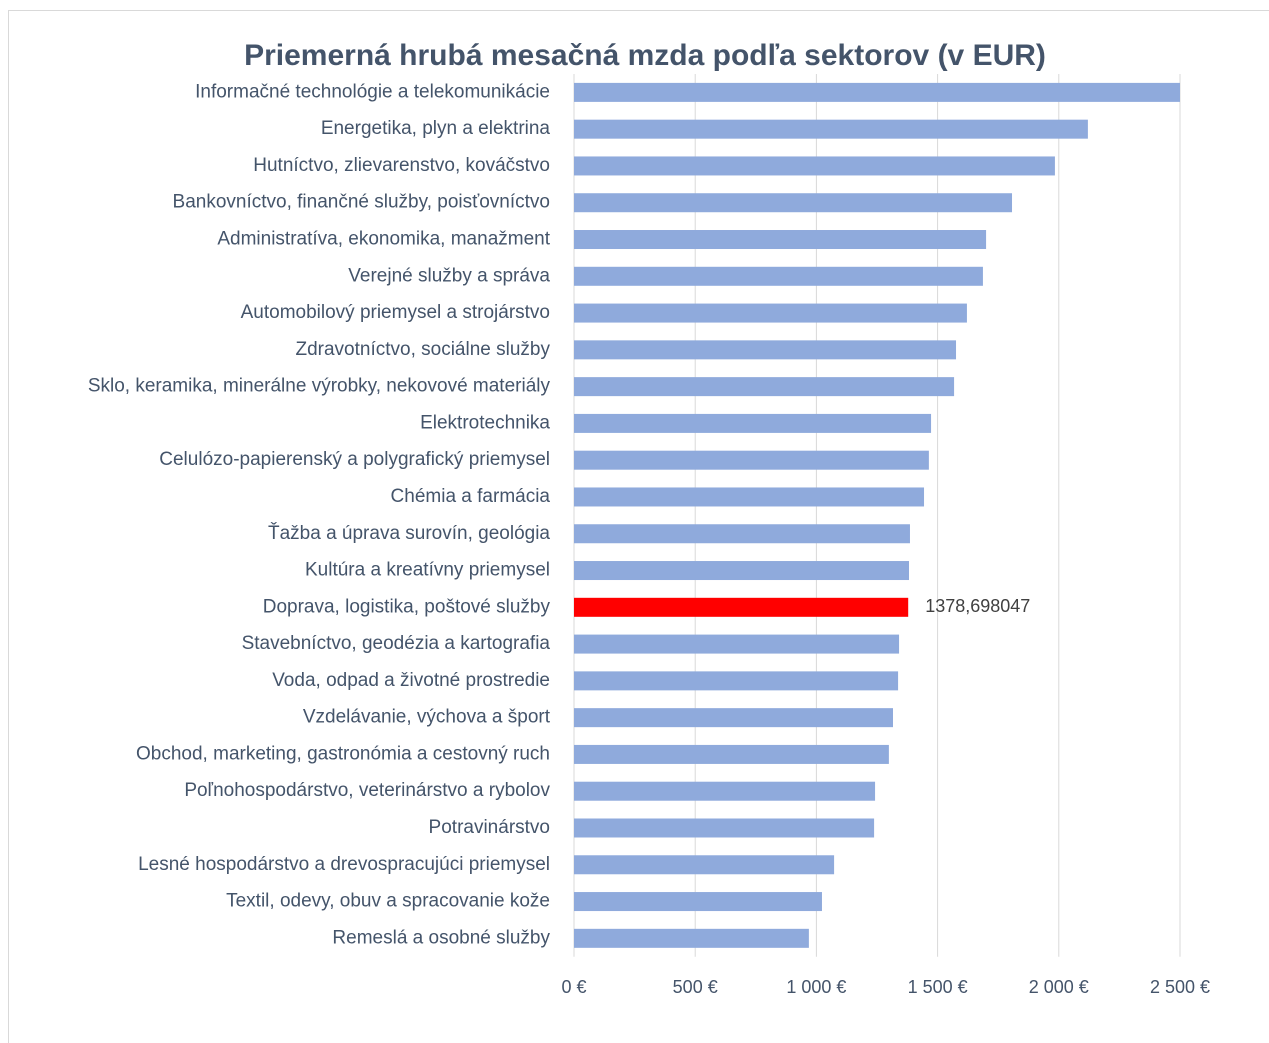 The width and height of the screenshot is (1269, 1043). I want to click on x-tick-label: 1 000 €, so click(816, 987).